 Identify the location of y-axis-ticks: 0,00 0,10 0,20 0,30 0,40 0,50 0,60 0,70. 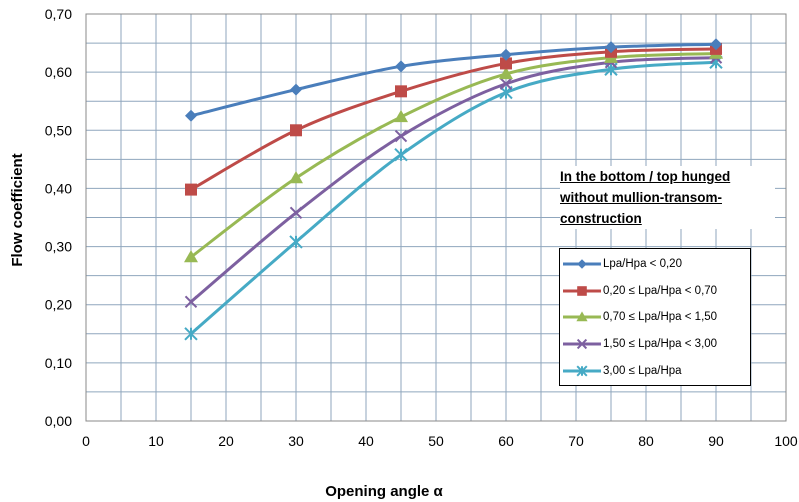
(58, 217).